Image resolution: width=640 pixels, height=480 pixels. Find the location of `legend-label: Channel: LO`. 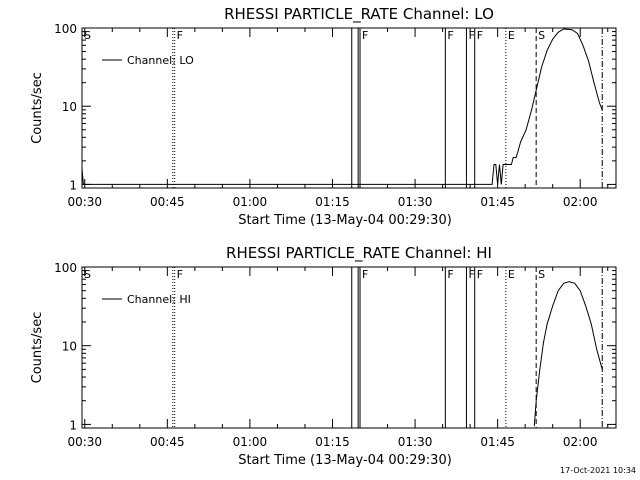

legend-label: Channel: LO is located at coordinates (160, 60).